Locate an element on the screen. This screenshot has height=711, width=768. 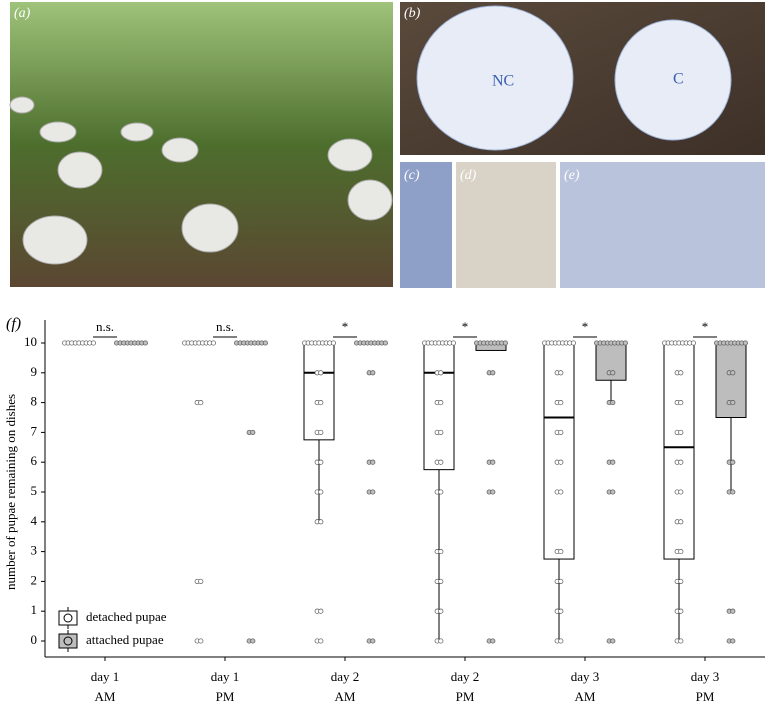
significance: n.s. is located at coordinates (225, 326).